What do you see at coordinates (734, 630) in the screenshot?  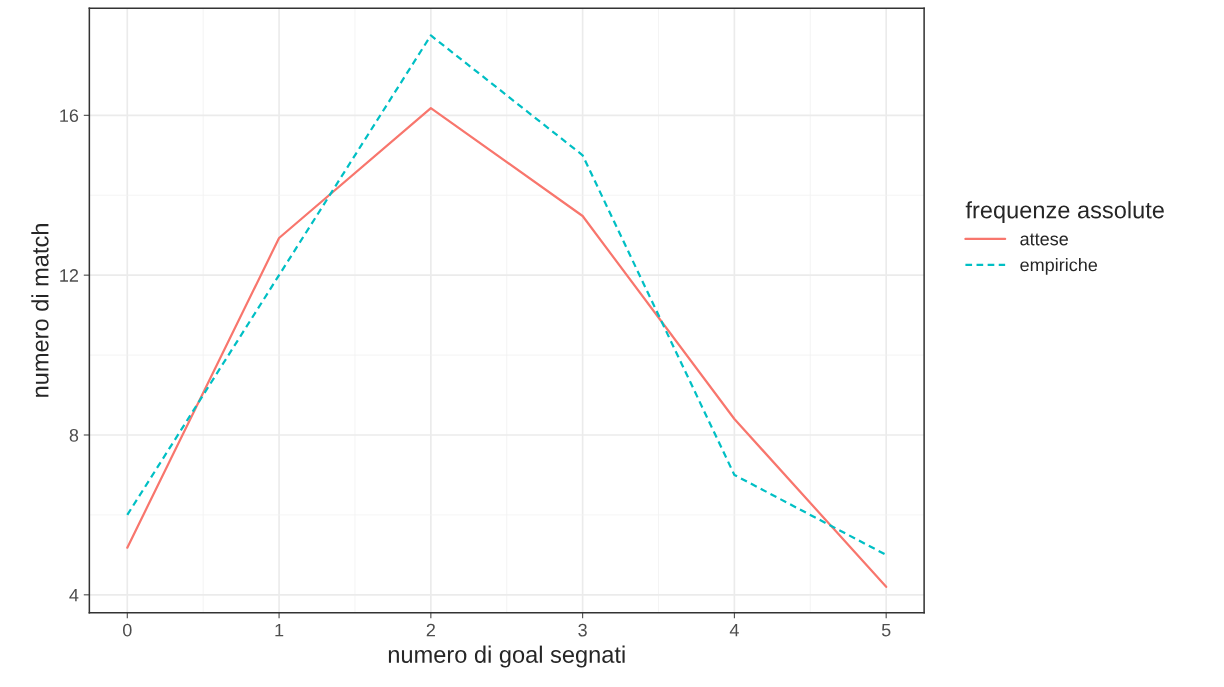 I see `x-tick-label: 4` at bounding box center [734, 630].